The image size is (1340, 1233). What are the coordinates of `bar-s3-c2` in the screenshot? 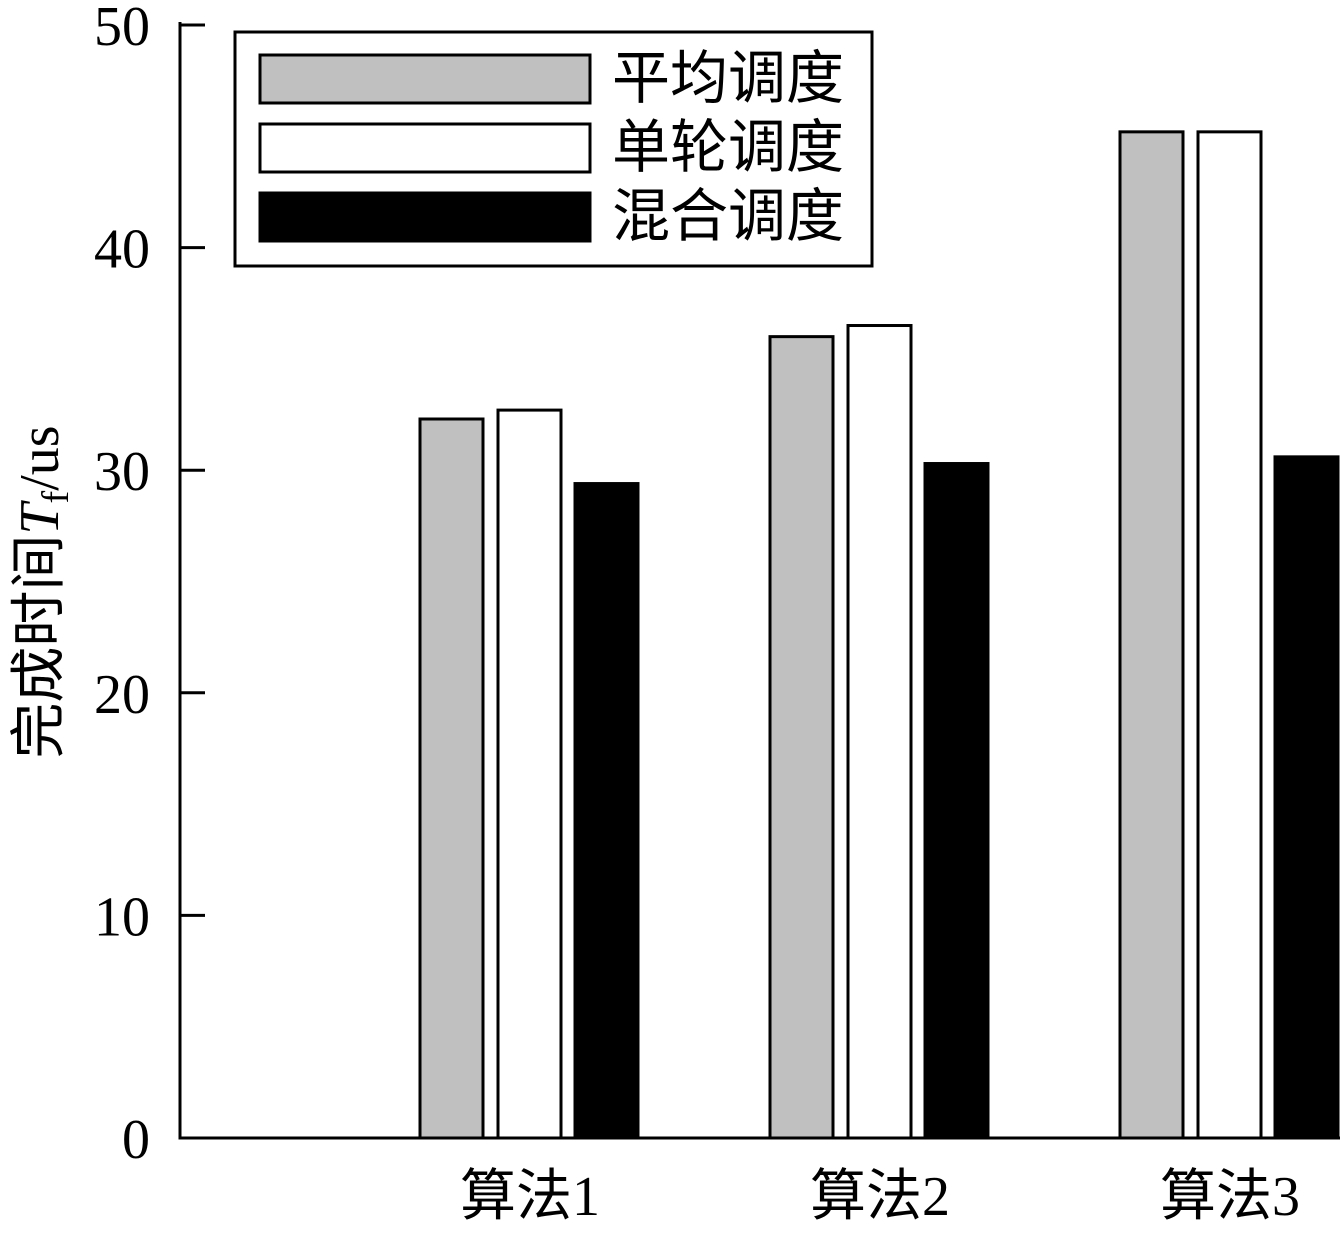 It's located at (956, 801).